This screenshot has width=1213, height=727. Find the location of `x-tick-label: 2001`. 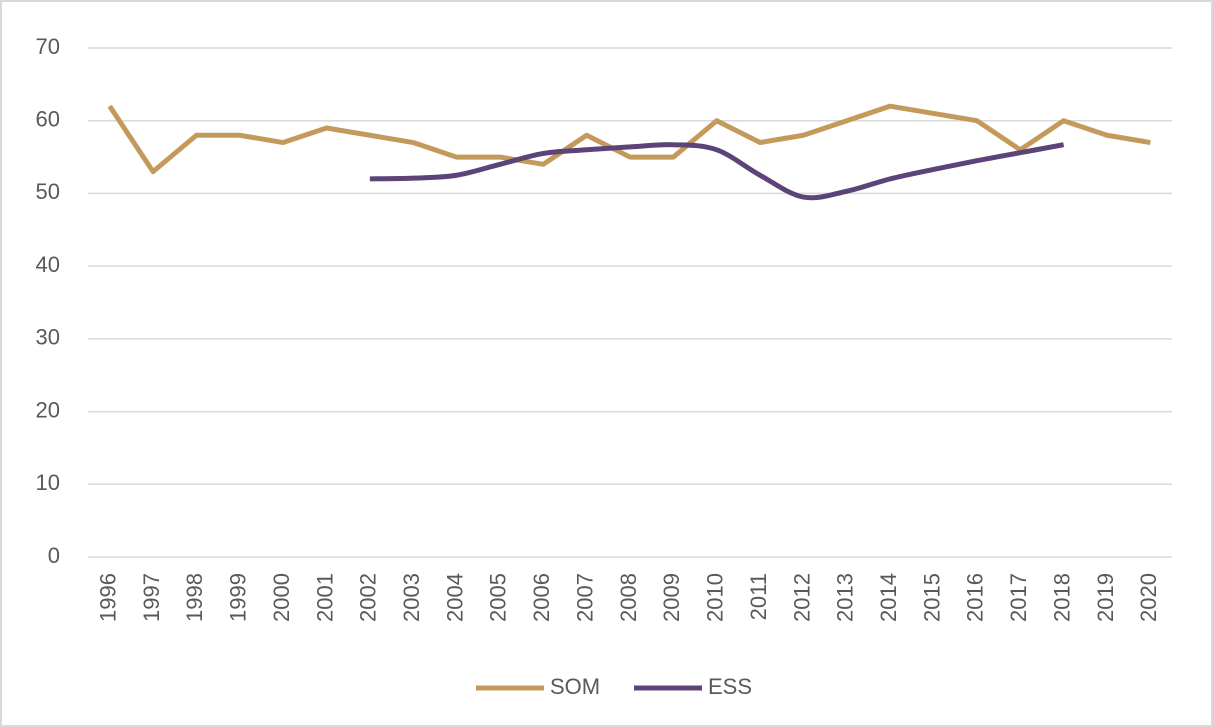

x-tick-label: 2001 is located at coordinates (324, 597).